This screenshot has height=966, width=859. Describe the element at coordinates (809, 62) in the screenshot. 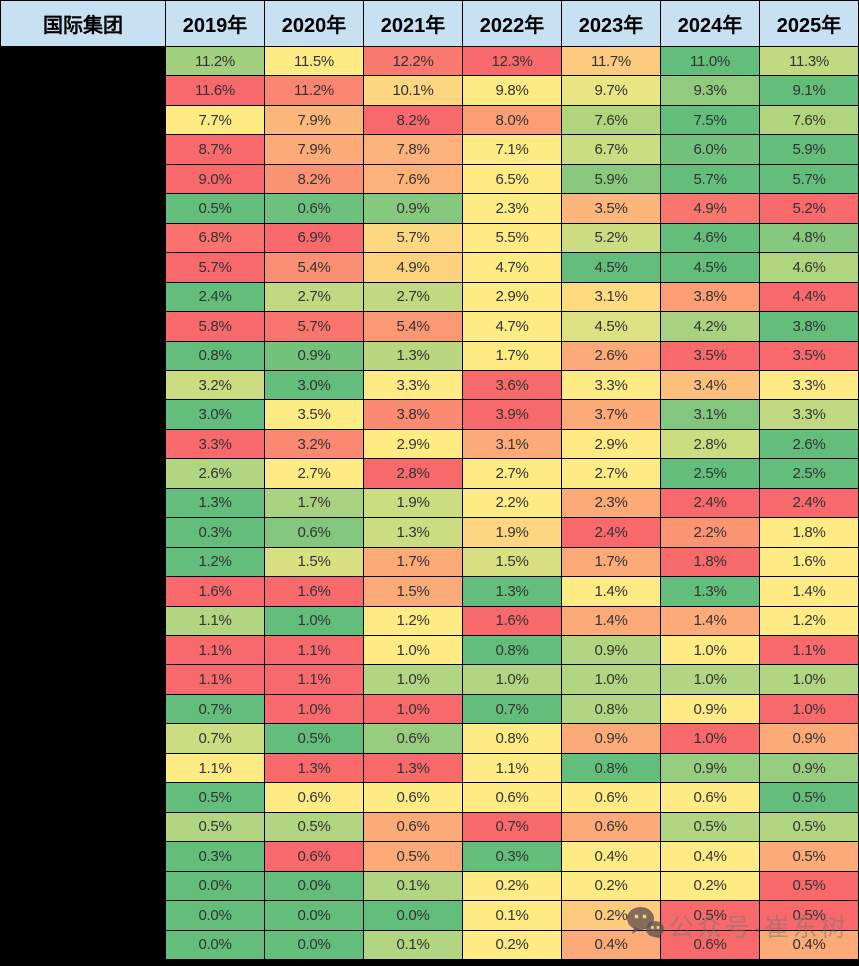

I see `heatmap-cell: 11.3%` at that location.